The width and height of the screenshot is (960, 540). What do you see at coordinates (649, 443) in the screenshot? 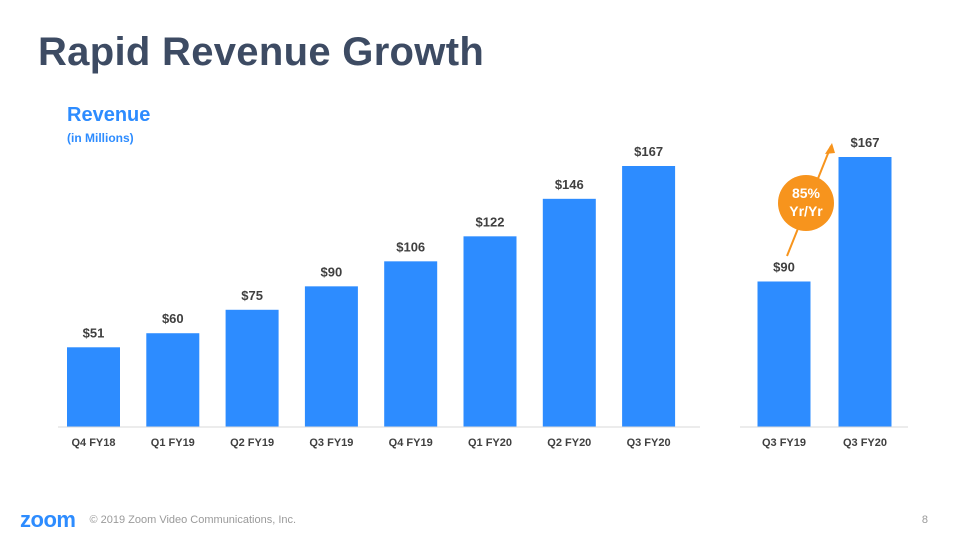
I see `main-category-label-7: Q3 FY20` at bounding box center [649, 443].